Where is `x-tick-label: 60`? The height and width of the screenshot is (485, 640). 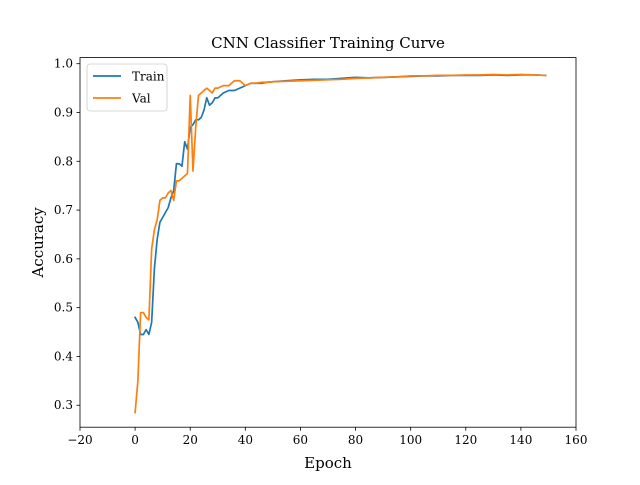
x-tick-label: 60 is located at coordinates (300, 440).